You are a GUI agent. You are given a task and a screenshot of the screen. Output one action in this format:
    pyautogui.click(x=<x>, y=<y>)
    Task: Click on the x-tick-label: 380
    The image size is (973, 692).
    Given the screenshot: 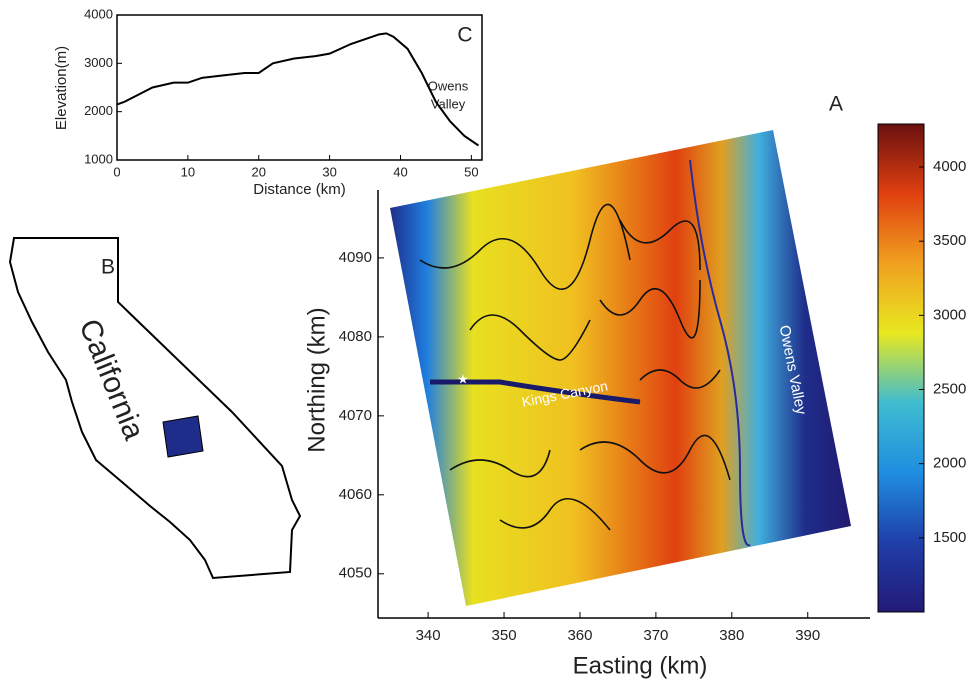 What is the action you would take?
    pyautogui.click(x=731, y=635)
    